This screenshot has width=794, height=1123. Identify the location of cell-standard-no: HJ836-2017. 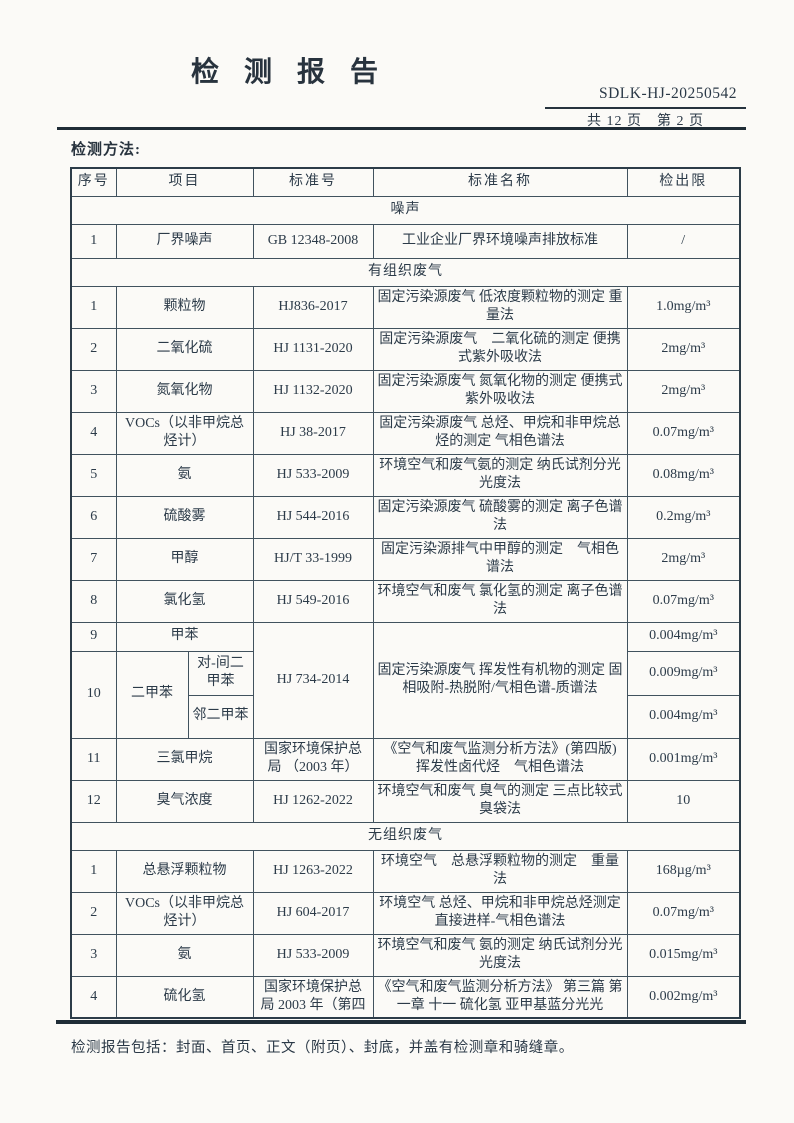
(313, 307).